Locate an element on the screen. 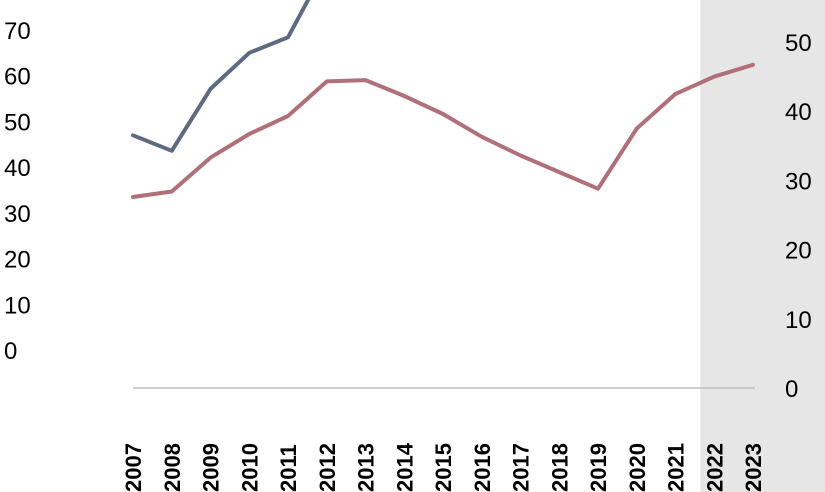 Image resolution: width=825 pixels, height=492 pixels. x-tick-label-2010: 2010 is located at coordinates (249, 467).